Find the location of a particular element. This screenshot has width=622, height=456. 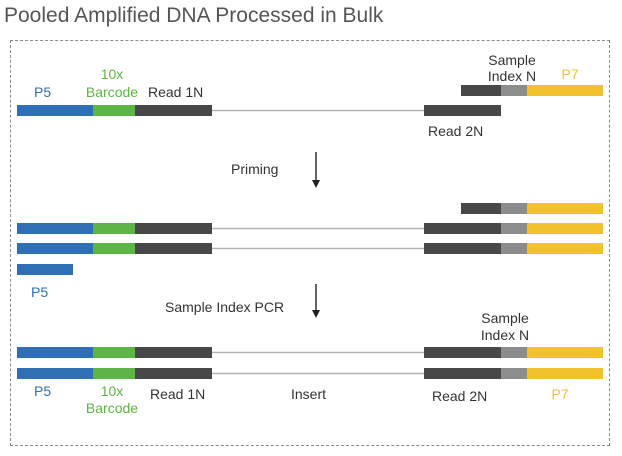

primer-p5-segment is located at coordinates (45, 269).